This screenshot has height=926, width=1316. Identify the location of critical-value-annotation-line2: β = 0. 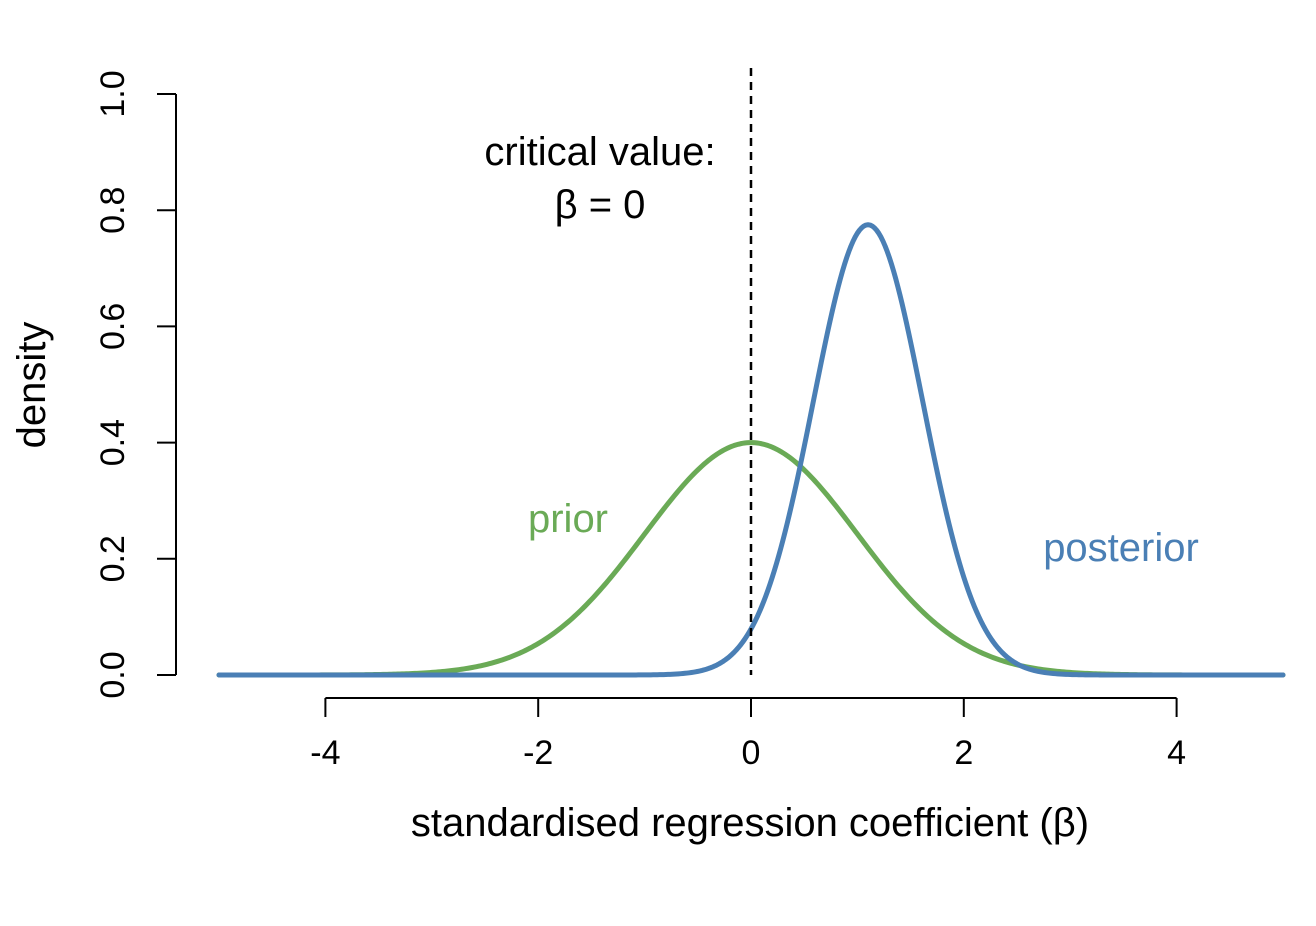
(600, 205).